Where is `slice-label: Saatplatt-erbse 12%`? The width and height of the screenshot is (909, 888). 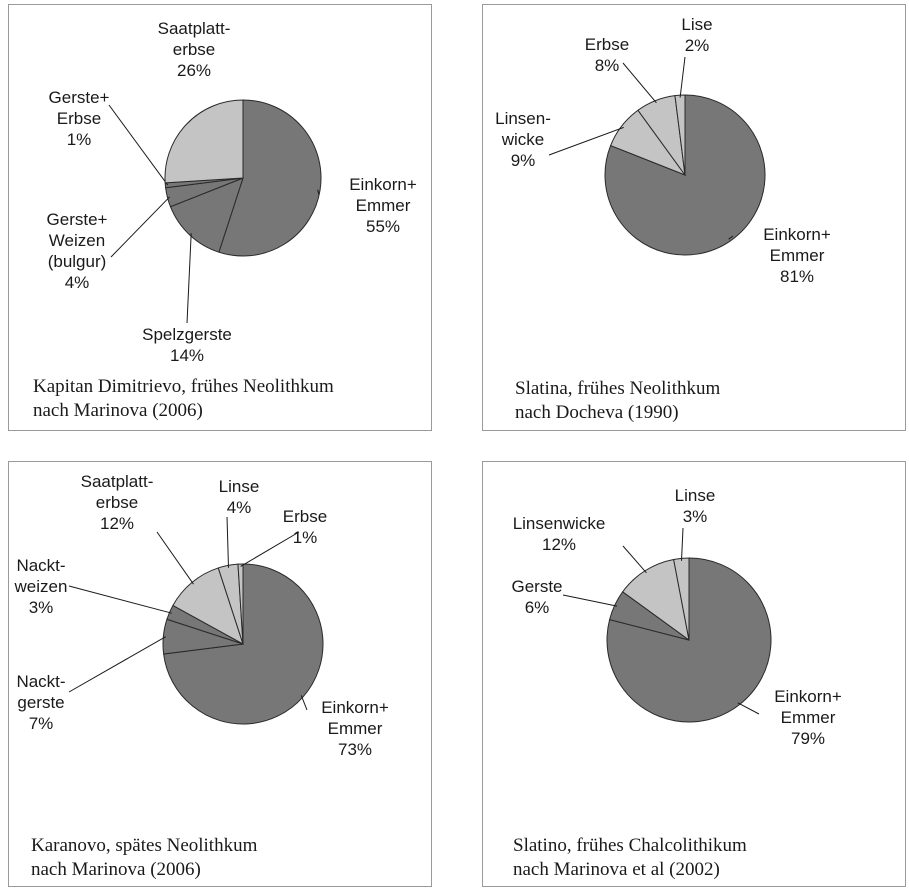 slice-label: Saatplatt-erbse 12% is located at coordinates (117, 502).